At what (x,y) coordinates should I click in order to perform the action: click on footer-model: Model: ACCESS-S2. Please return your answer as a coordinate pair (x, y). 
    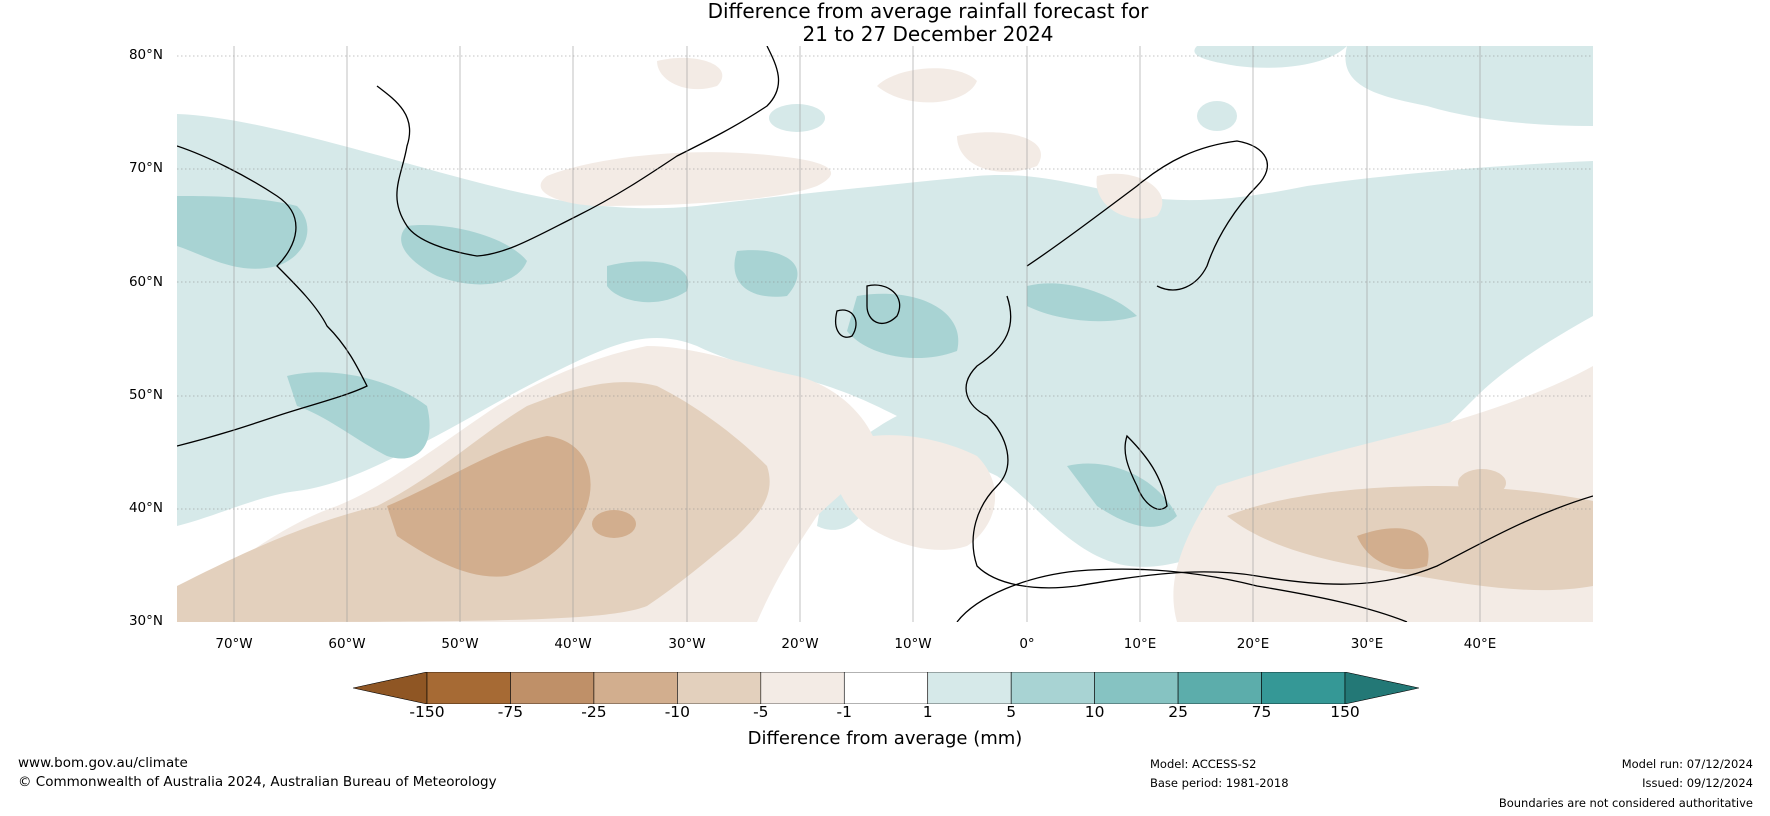
    Looking at the image, I should click on (1203, 764).